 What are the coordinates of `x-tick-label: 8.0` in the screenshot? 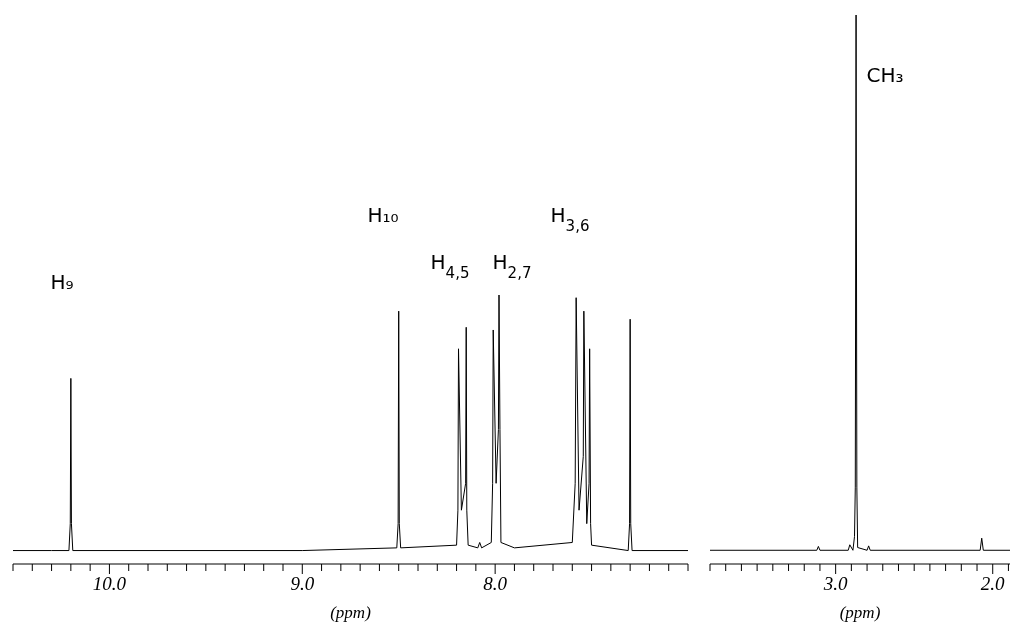 It's located at (495, 583).